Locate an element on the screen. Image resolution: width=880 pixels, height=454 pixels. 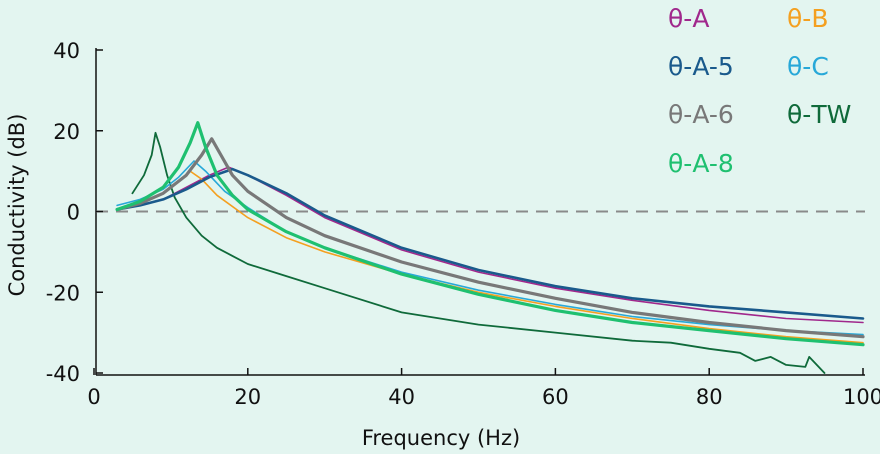
legend-label: θ-C is located at coordinates (808, 66).